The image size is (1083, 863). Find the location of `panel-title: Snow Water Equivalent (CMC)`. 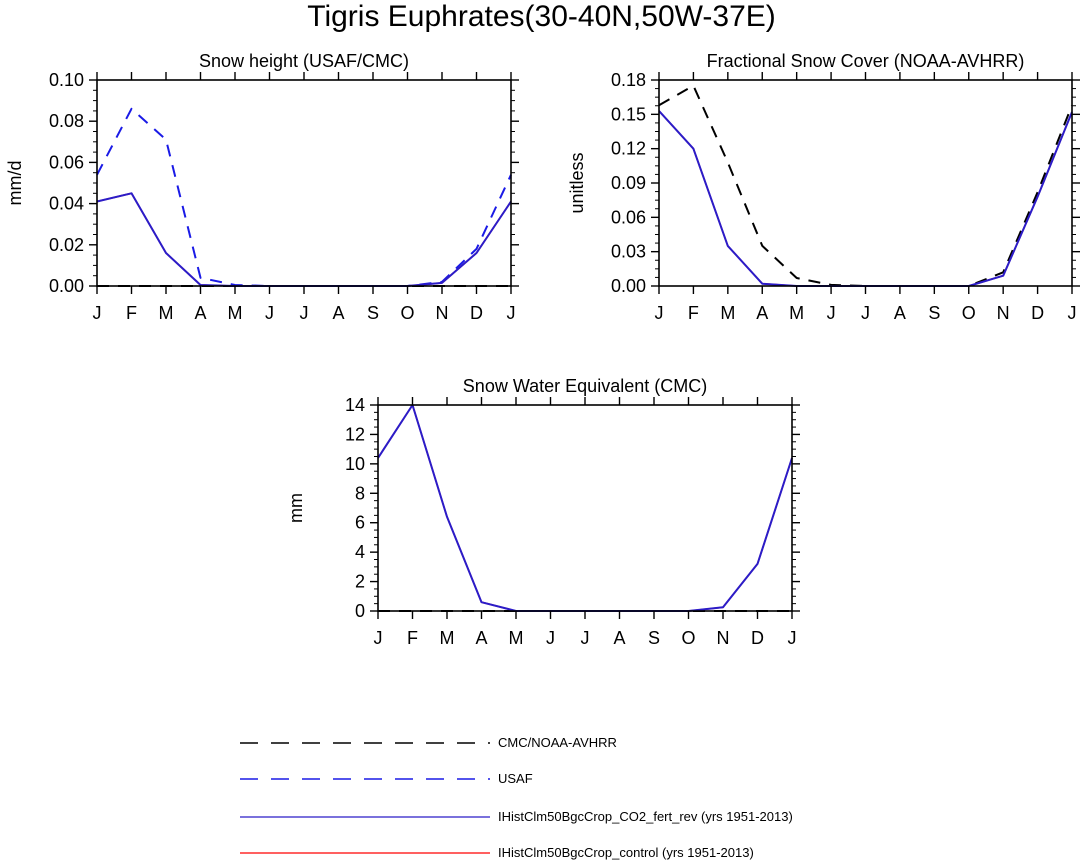

panel-title: Snow Water Equivalent (CMC) is located at coordinates (585, 386).